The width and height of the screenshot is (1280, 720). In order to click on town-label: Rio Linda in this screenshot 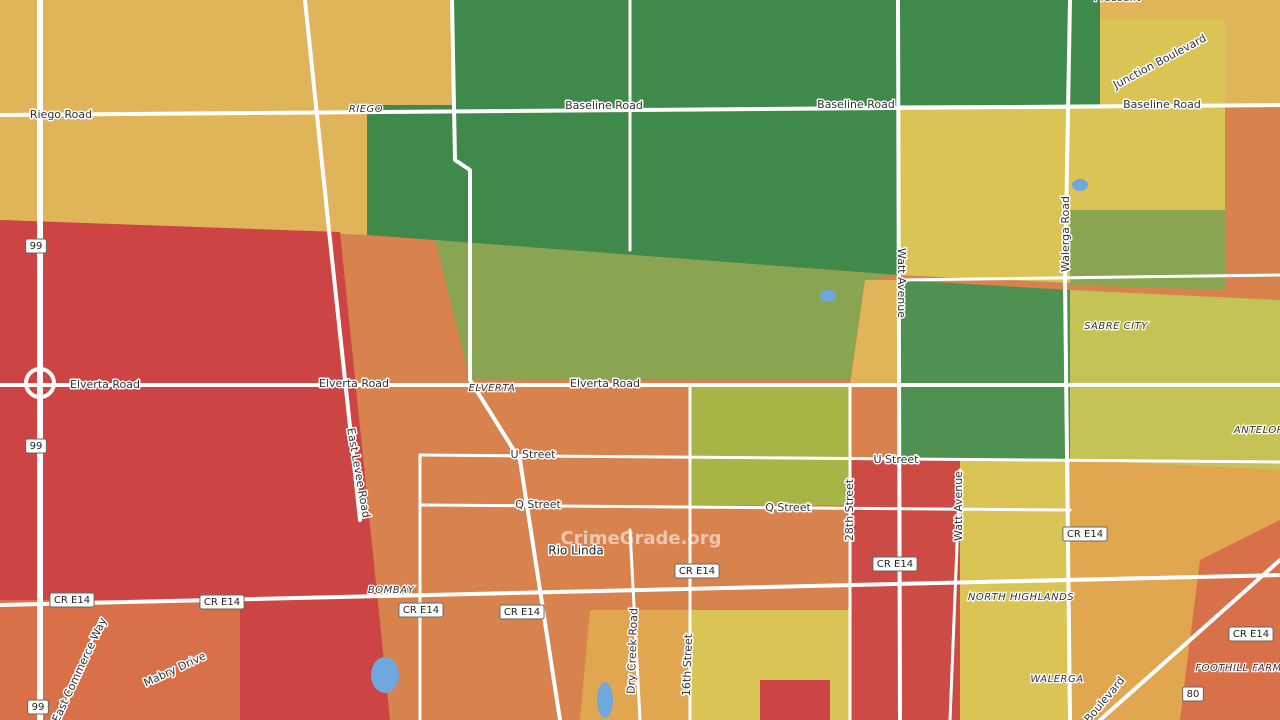, I will do `click(575, 551)`.